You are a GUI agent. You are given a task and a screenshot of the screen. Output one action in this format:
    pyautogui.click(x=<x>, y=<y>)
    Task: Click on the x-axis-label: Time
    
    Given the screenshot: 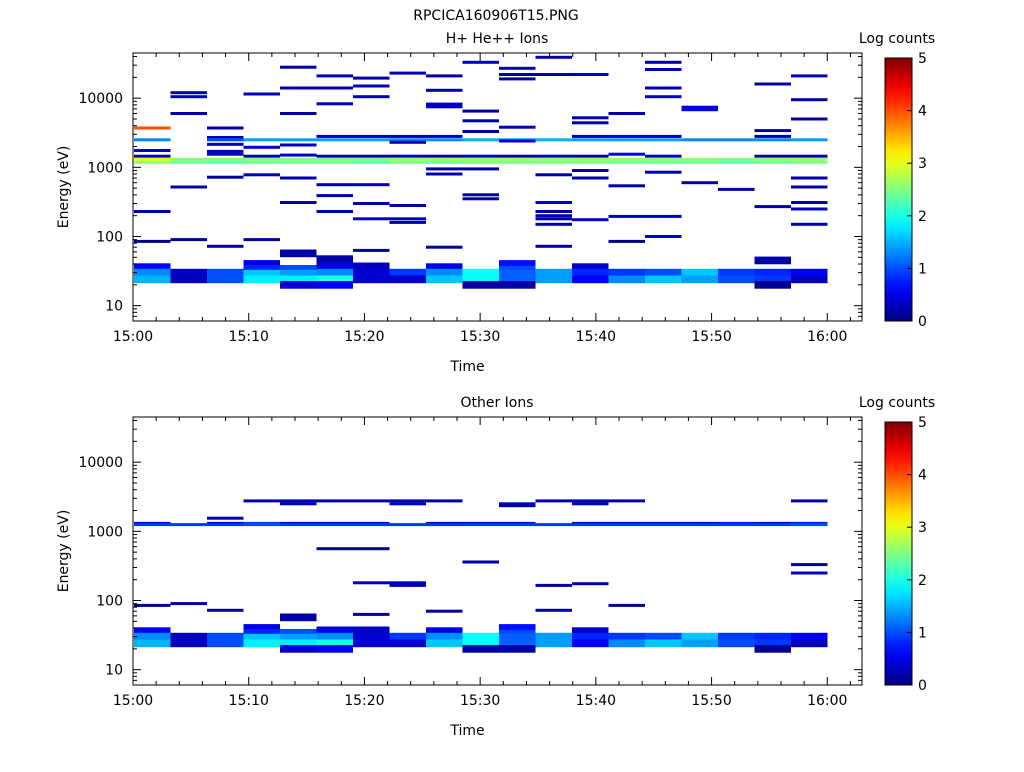 What is the action you would take?
    pyautogui.click(x=466, y=731)
    